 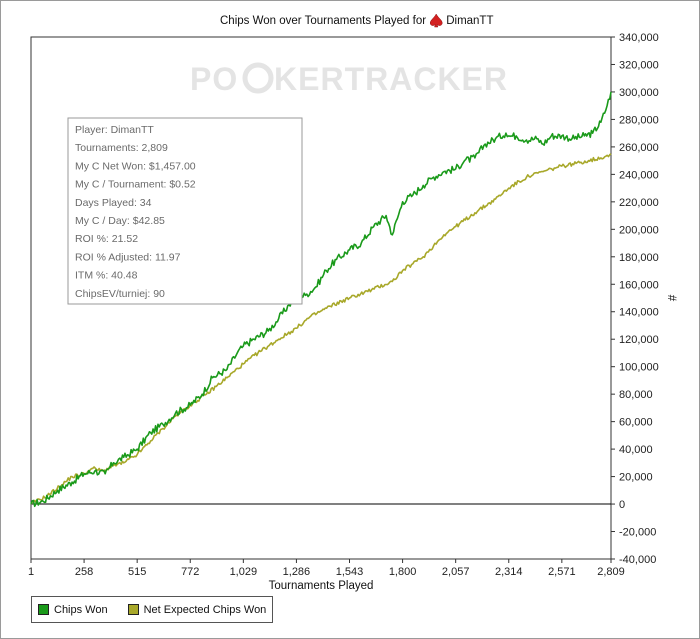 What do you see at coordinates (639, 203) in the screenshot?
I see `y-tick-label: 220,000` at bounding box center [639, 203].